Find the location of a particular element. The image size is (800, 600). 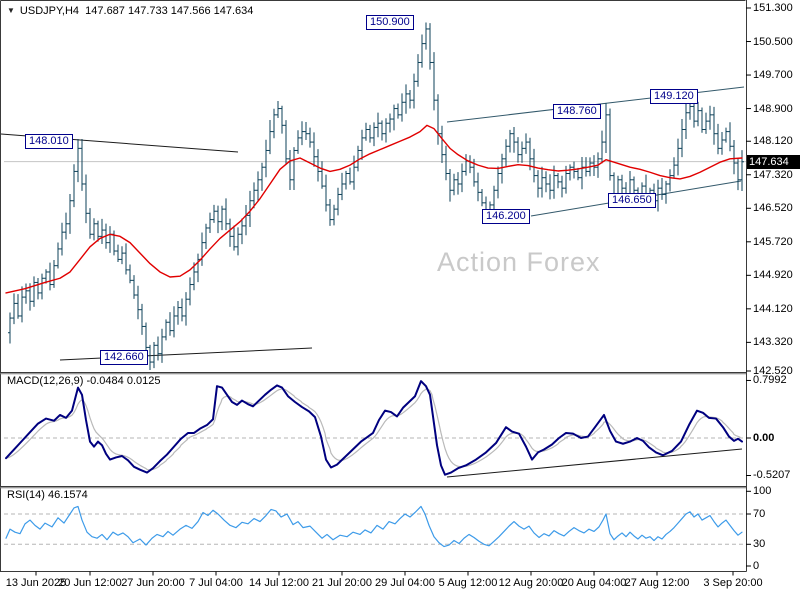

rsi-line is located at coordinates (374, 526).